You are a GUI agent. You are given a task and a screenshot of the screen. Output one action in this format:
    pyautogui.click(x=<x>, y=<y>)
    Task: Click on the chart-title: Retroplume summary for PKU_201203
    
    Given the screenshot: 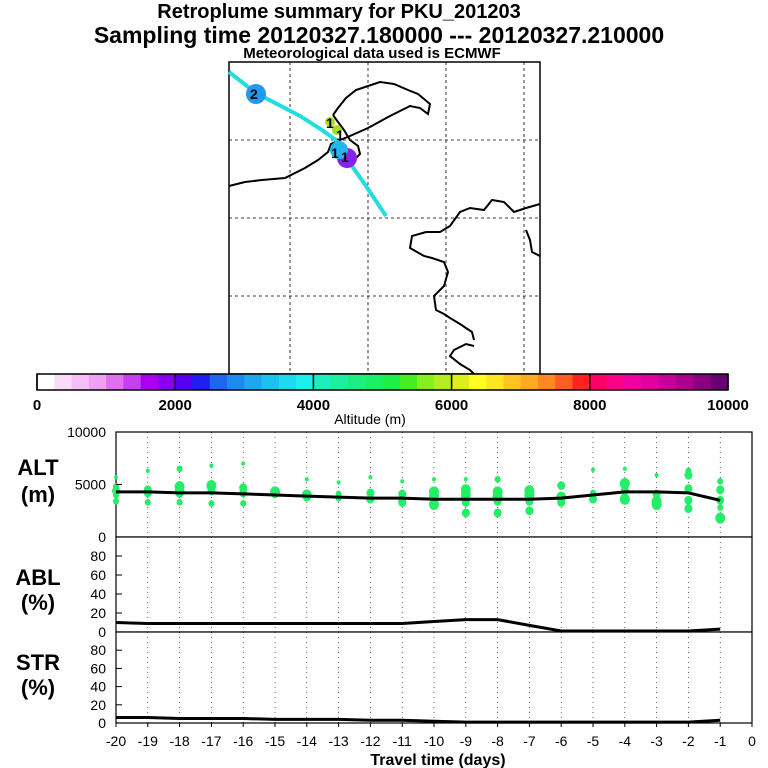 What is the action you would take?
    pyautogui.click(x=339, y=12)
    